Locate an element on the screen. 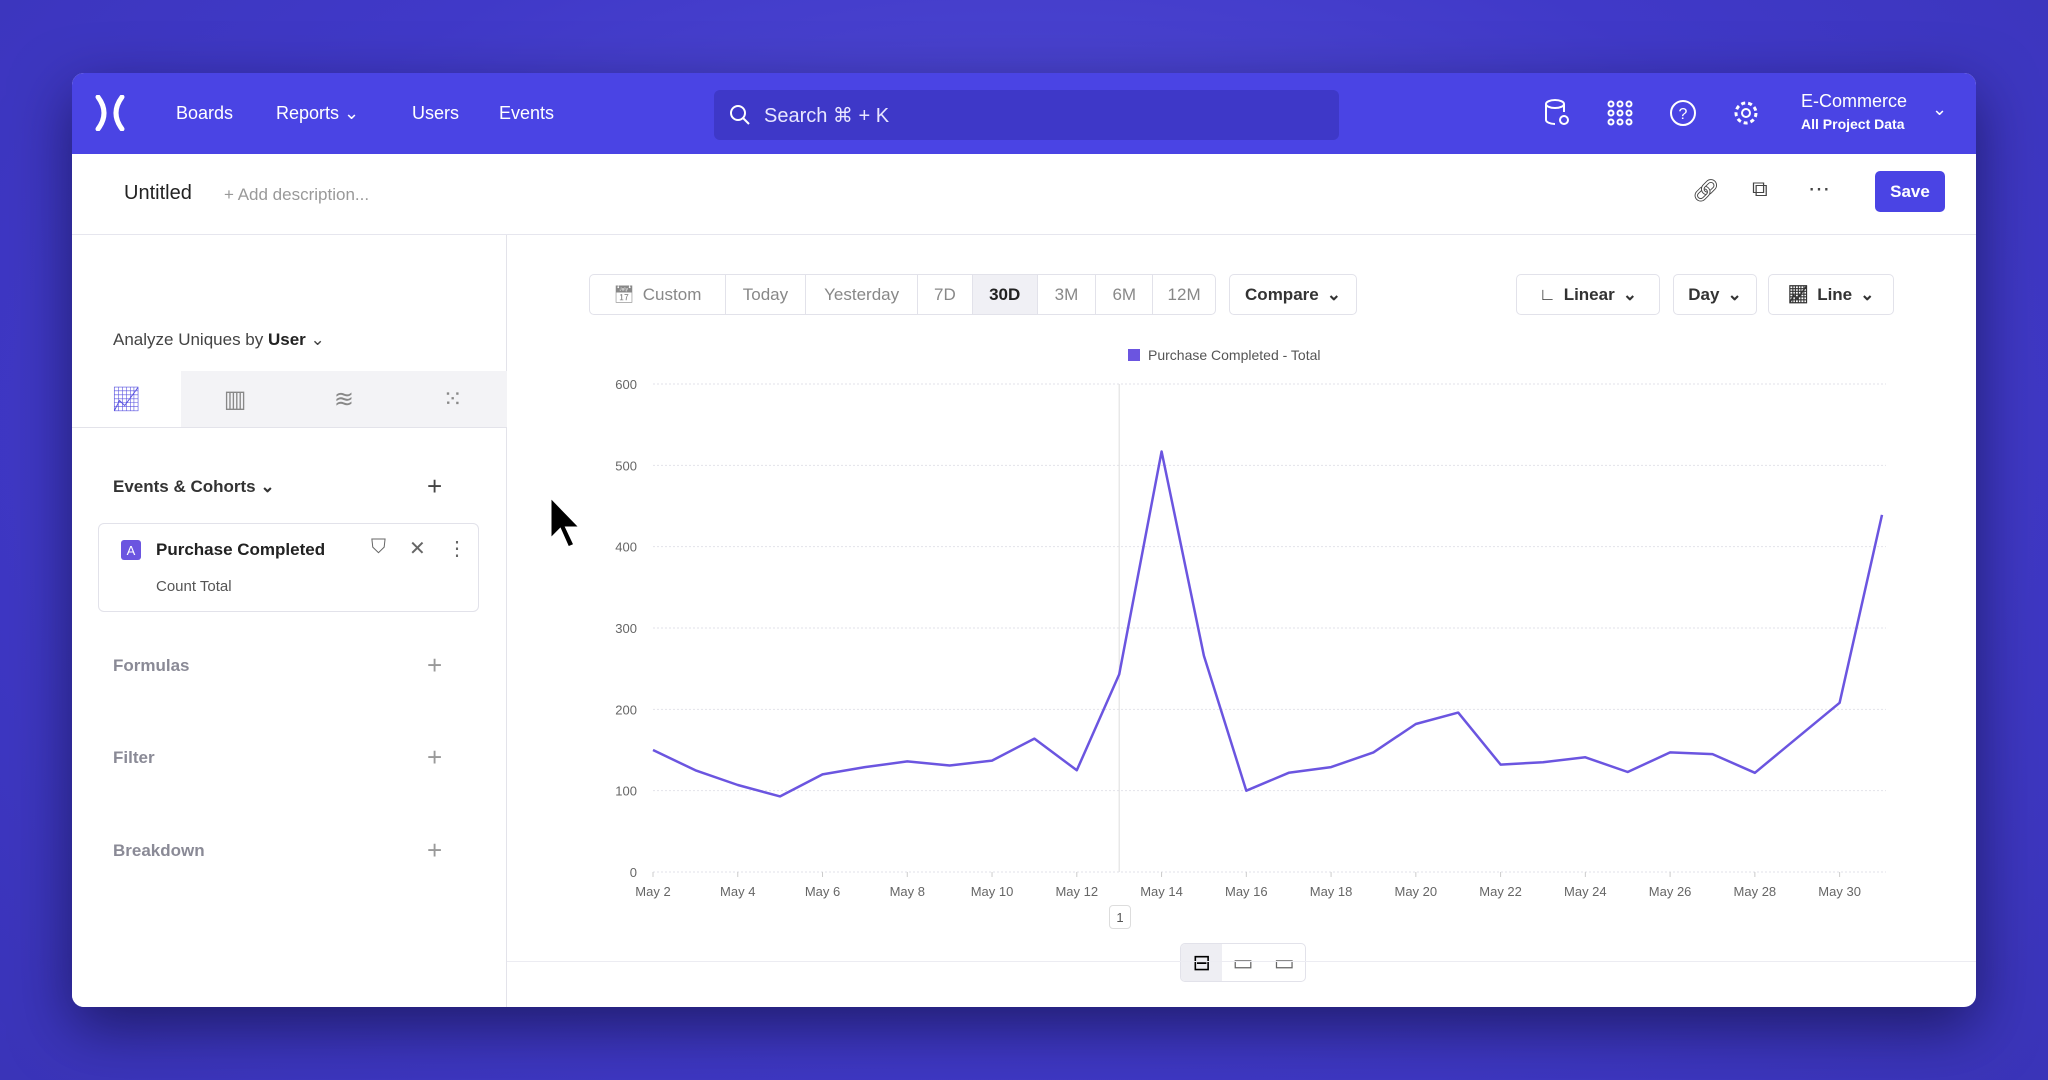 The height and width of the screenshot is (1080, 2048). apps-grid-icon is located at coordinates (1620, 113).